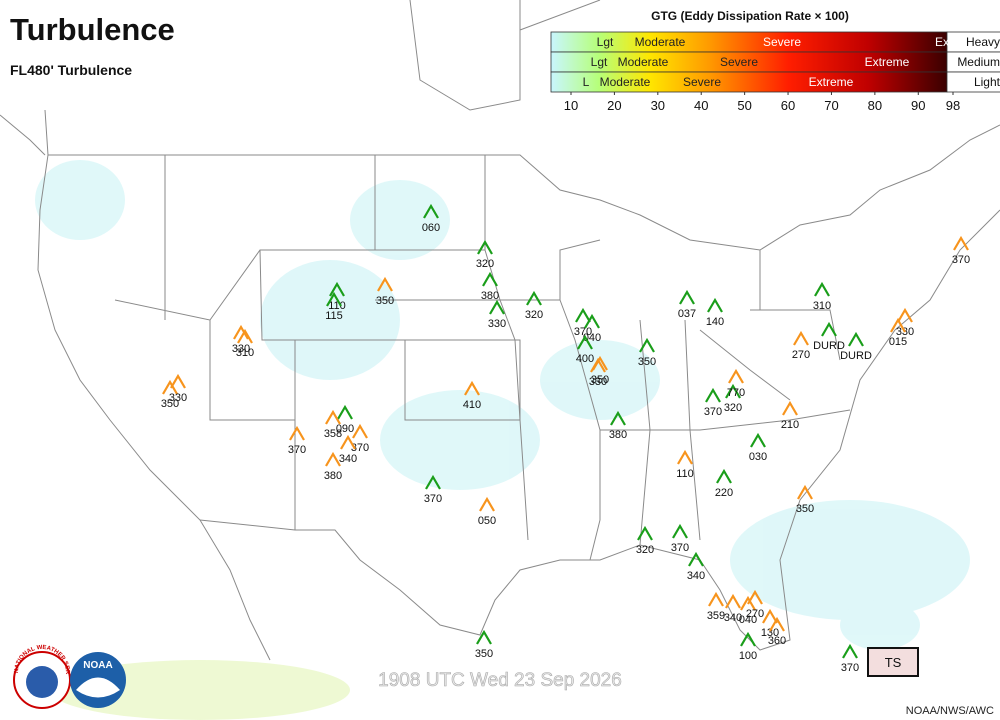 The height and width of the screenshot is (720, 1000). I want to click on ts-button-label: TS, so click(893, 662).